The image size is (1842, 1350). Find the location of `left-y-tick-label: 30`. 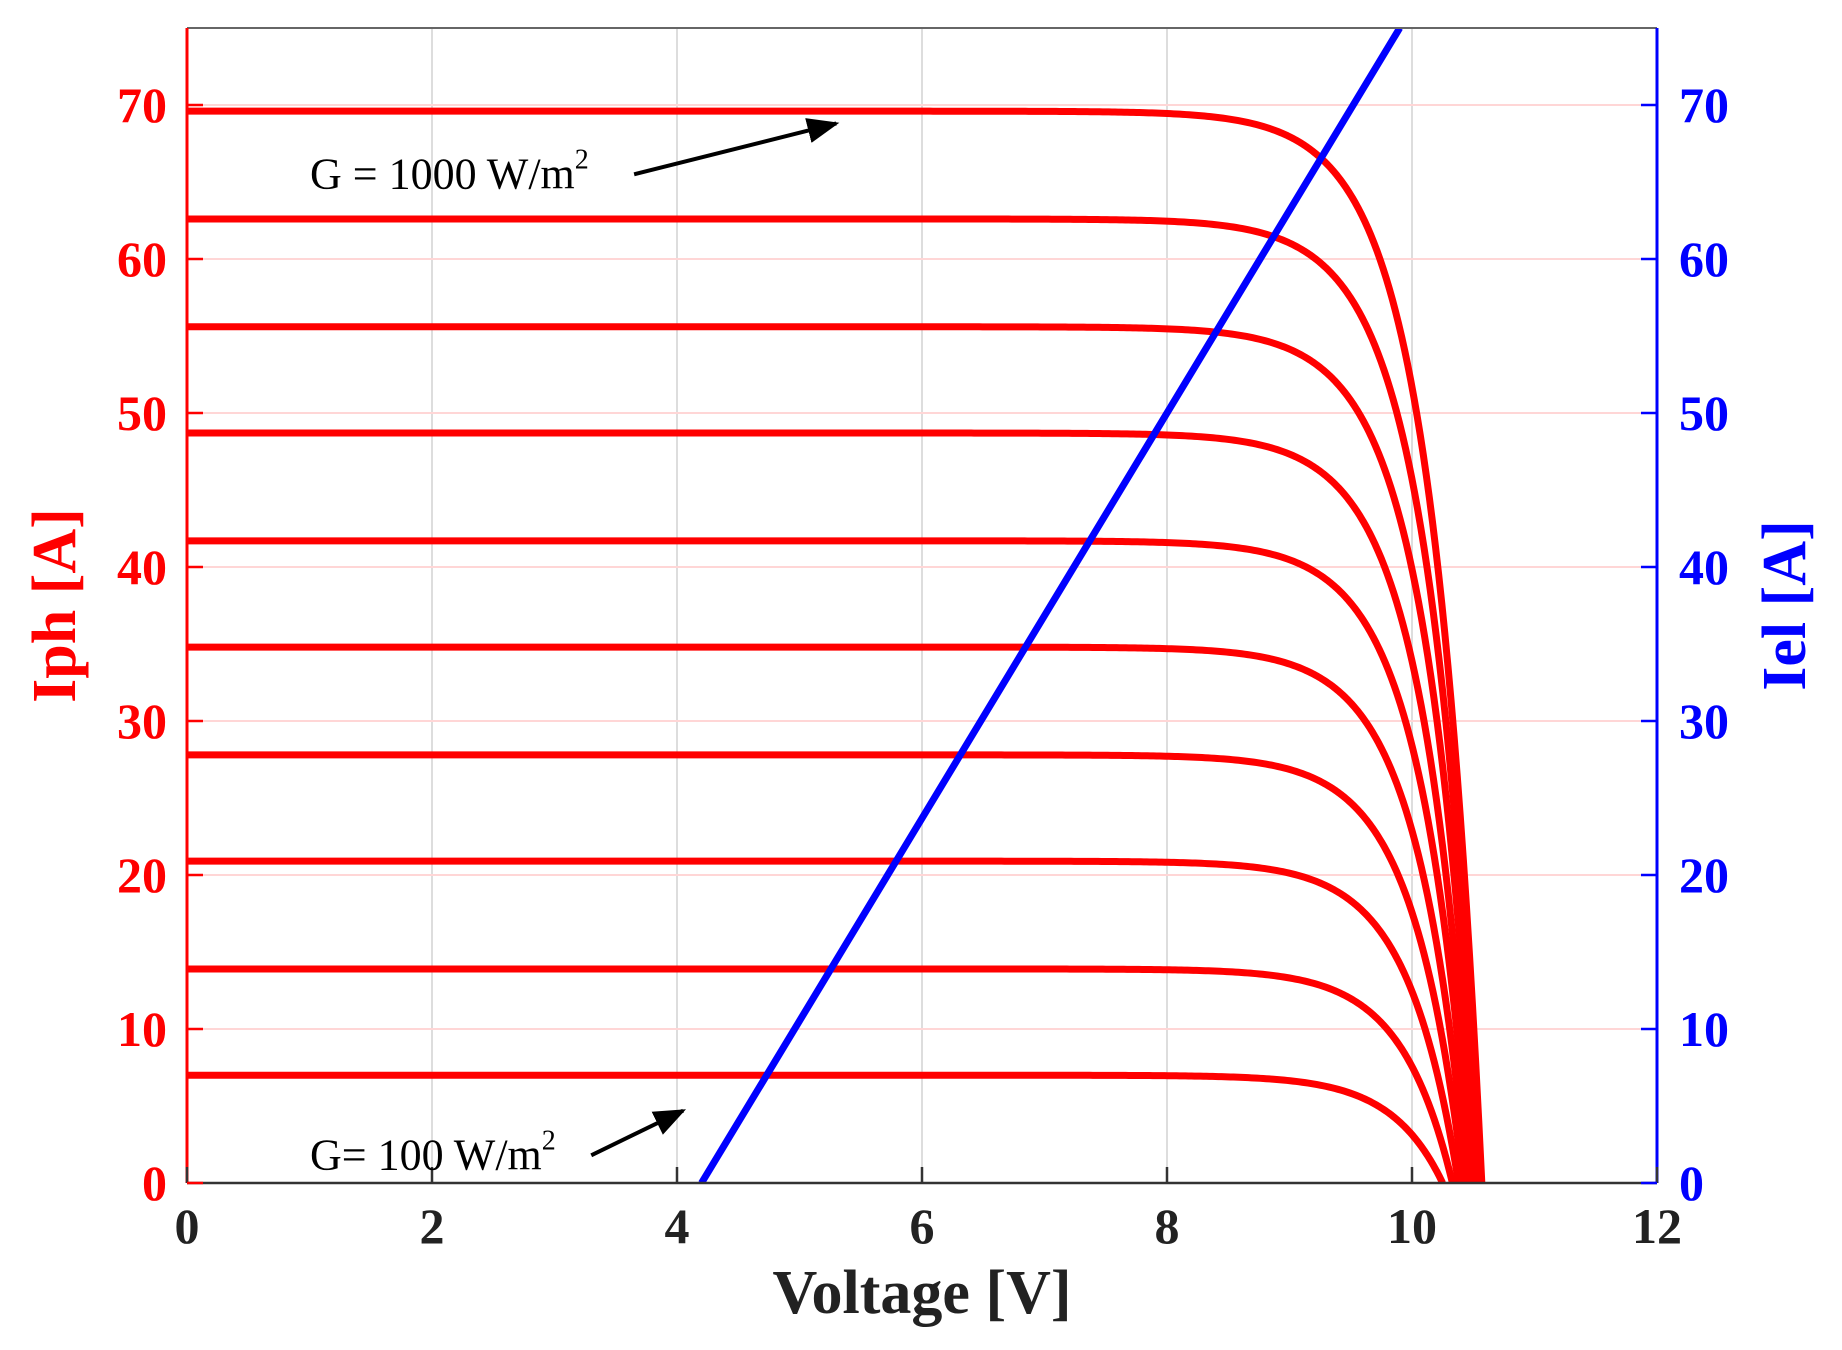

left-y-tick-label: 30 is located at coordinates (142, 721).